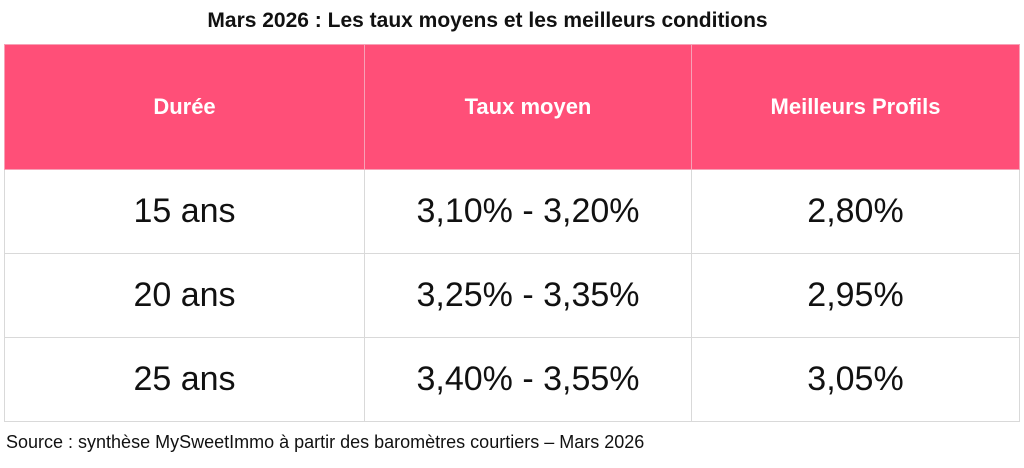 This screenshot has width=1024, height=468. I want to click on cell-duree: 20 ans, so click(184, 295).